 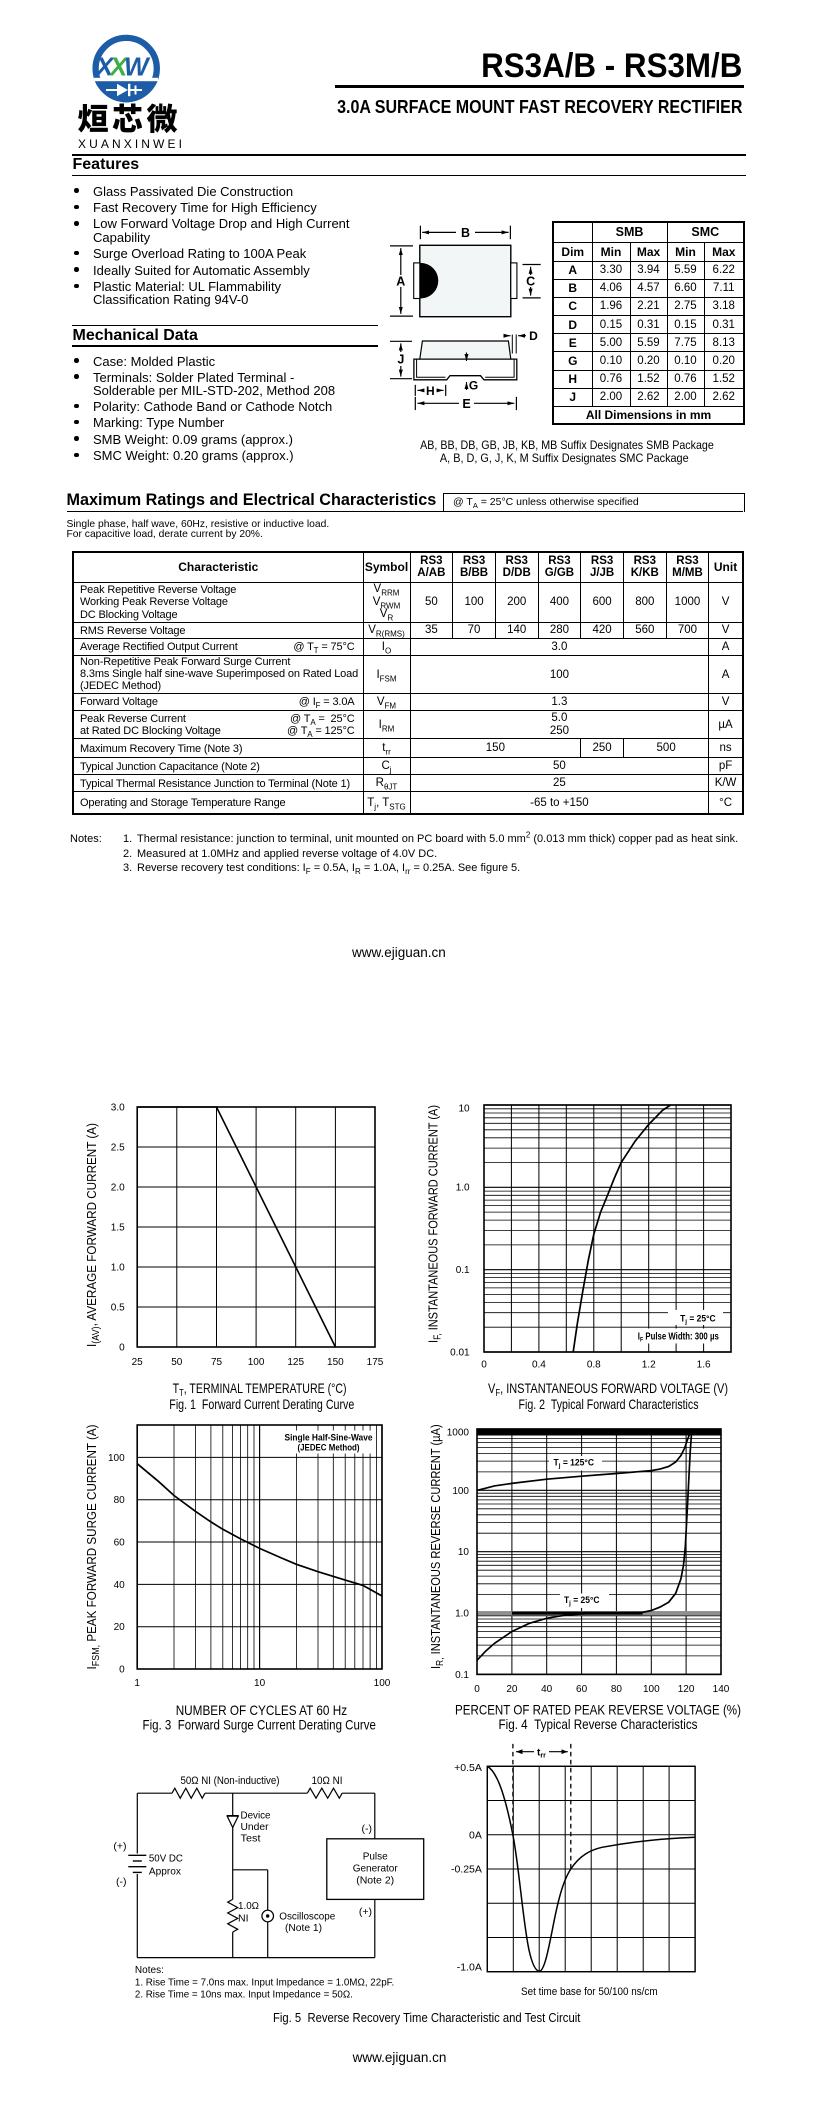 What do you see at coordinates (437, 1546) in the screenshot?
I see `svg-text:IR, INSTANTANEOUS REVERSE CURR: IR, INSTANTANEOUS REVERSE CURRENT (µA)` at bounding box center [437, 1546].